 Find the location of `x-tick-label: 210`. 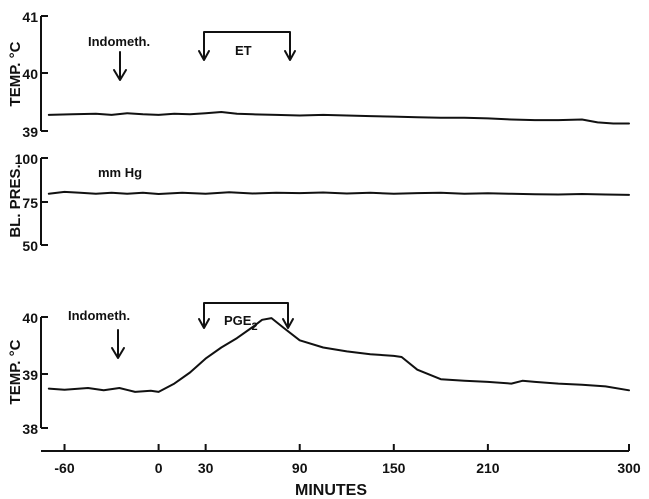

x-tick-label: 210 is located at coordinates (488, 468).